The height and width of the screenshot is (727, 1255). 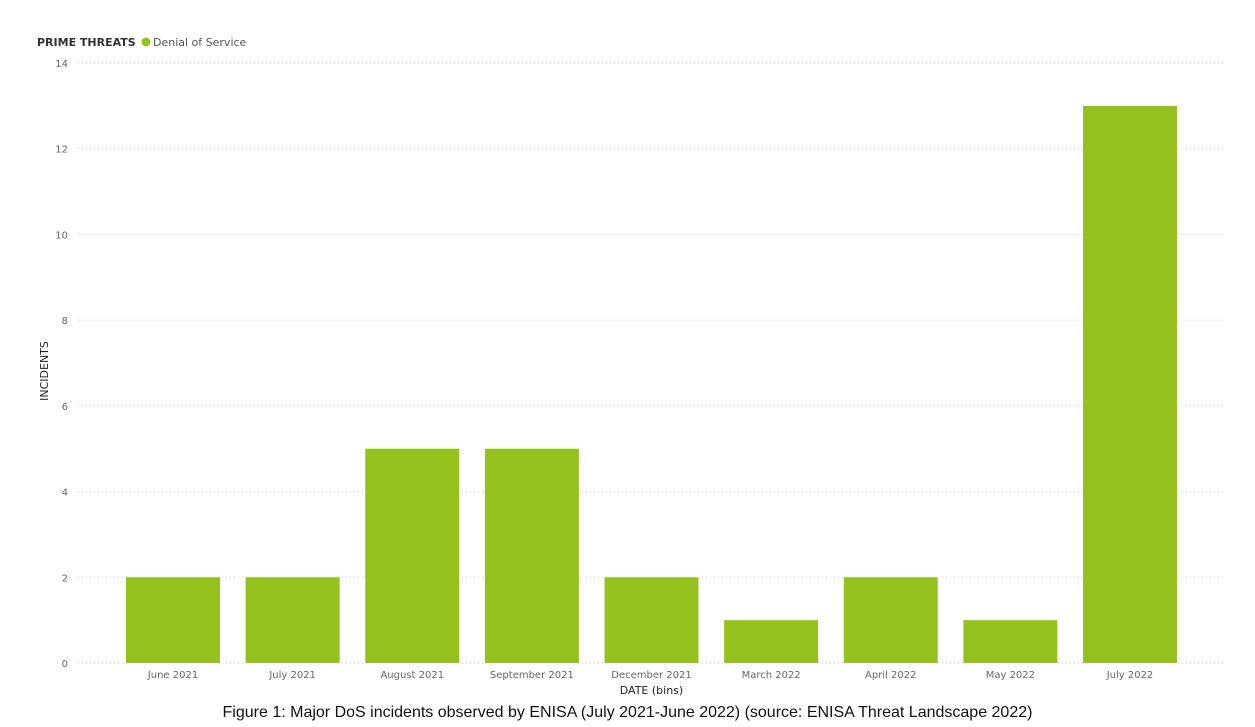 What do you see at coordinates (200, 42) in the screenshot?
I see `legend-entry-label: Denial of Service` at bounding box center [200, 42].